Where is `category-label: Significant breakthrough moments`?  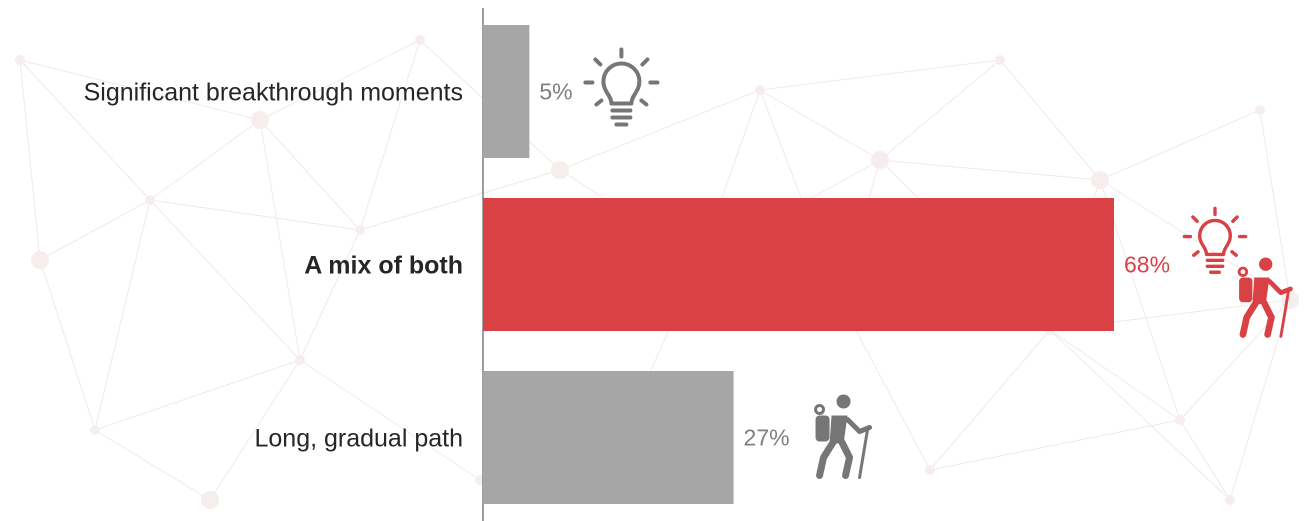
category-label: Significant breakthrough moments is located at coordinates (273, 93).